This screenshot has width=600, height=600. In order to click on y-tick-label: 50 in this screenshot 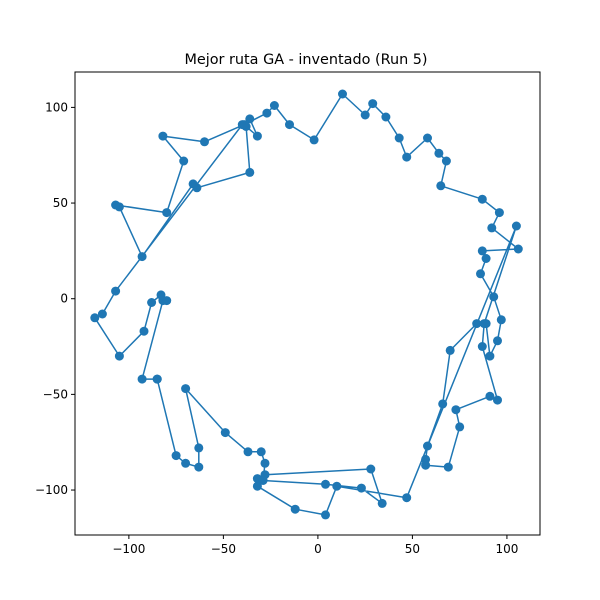, I will do `click(60, 203)`.